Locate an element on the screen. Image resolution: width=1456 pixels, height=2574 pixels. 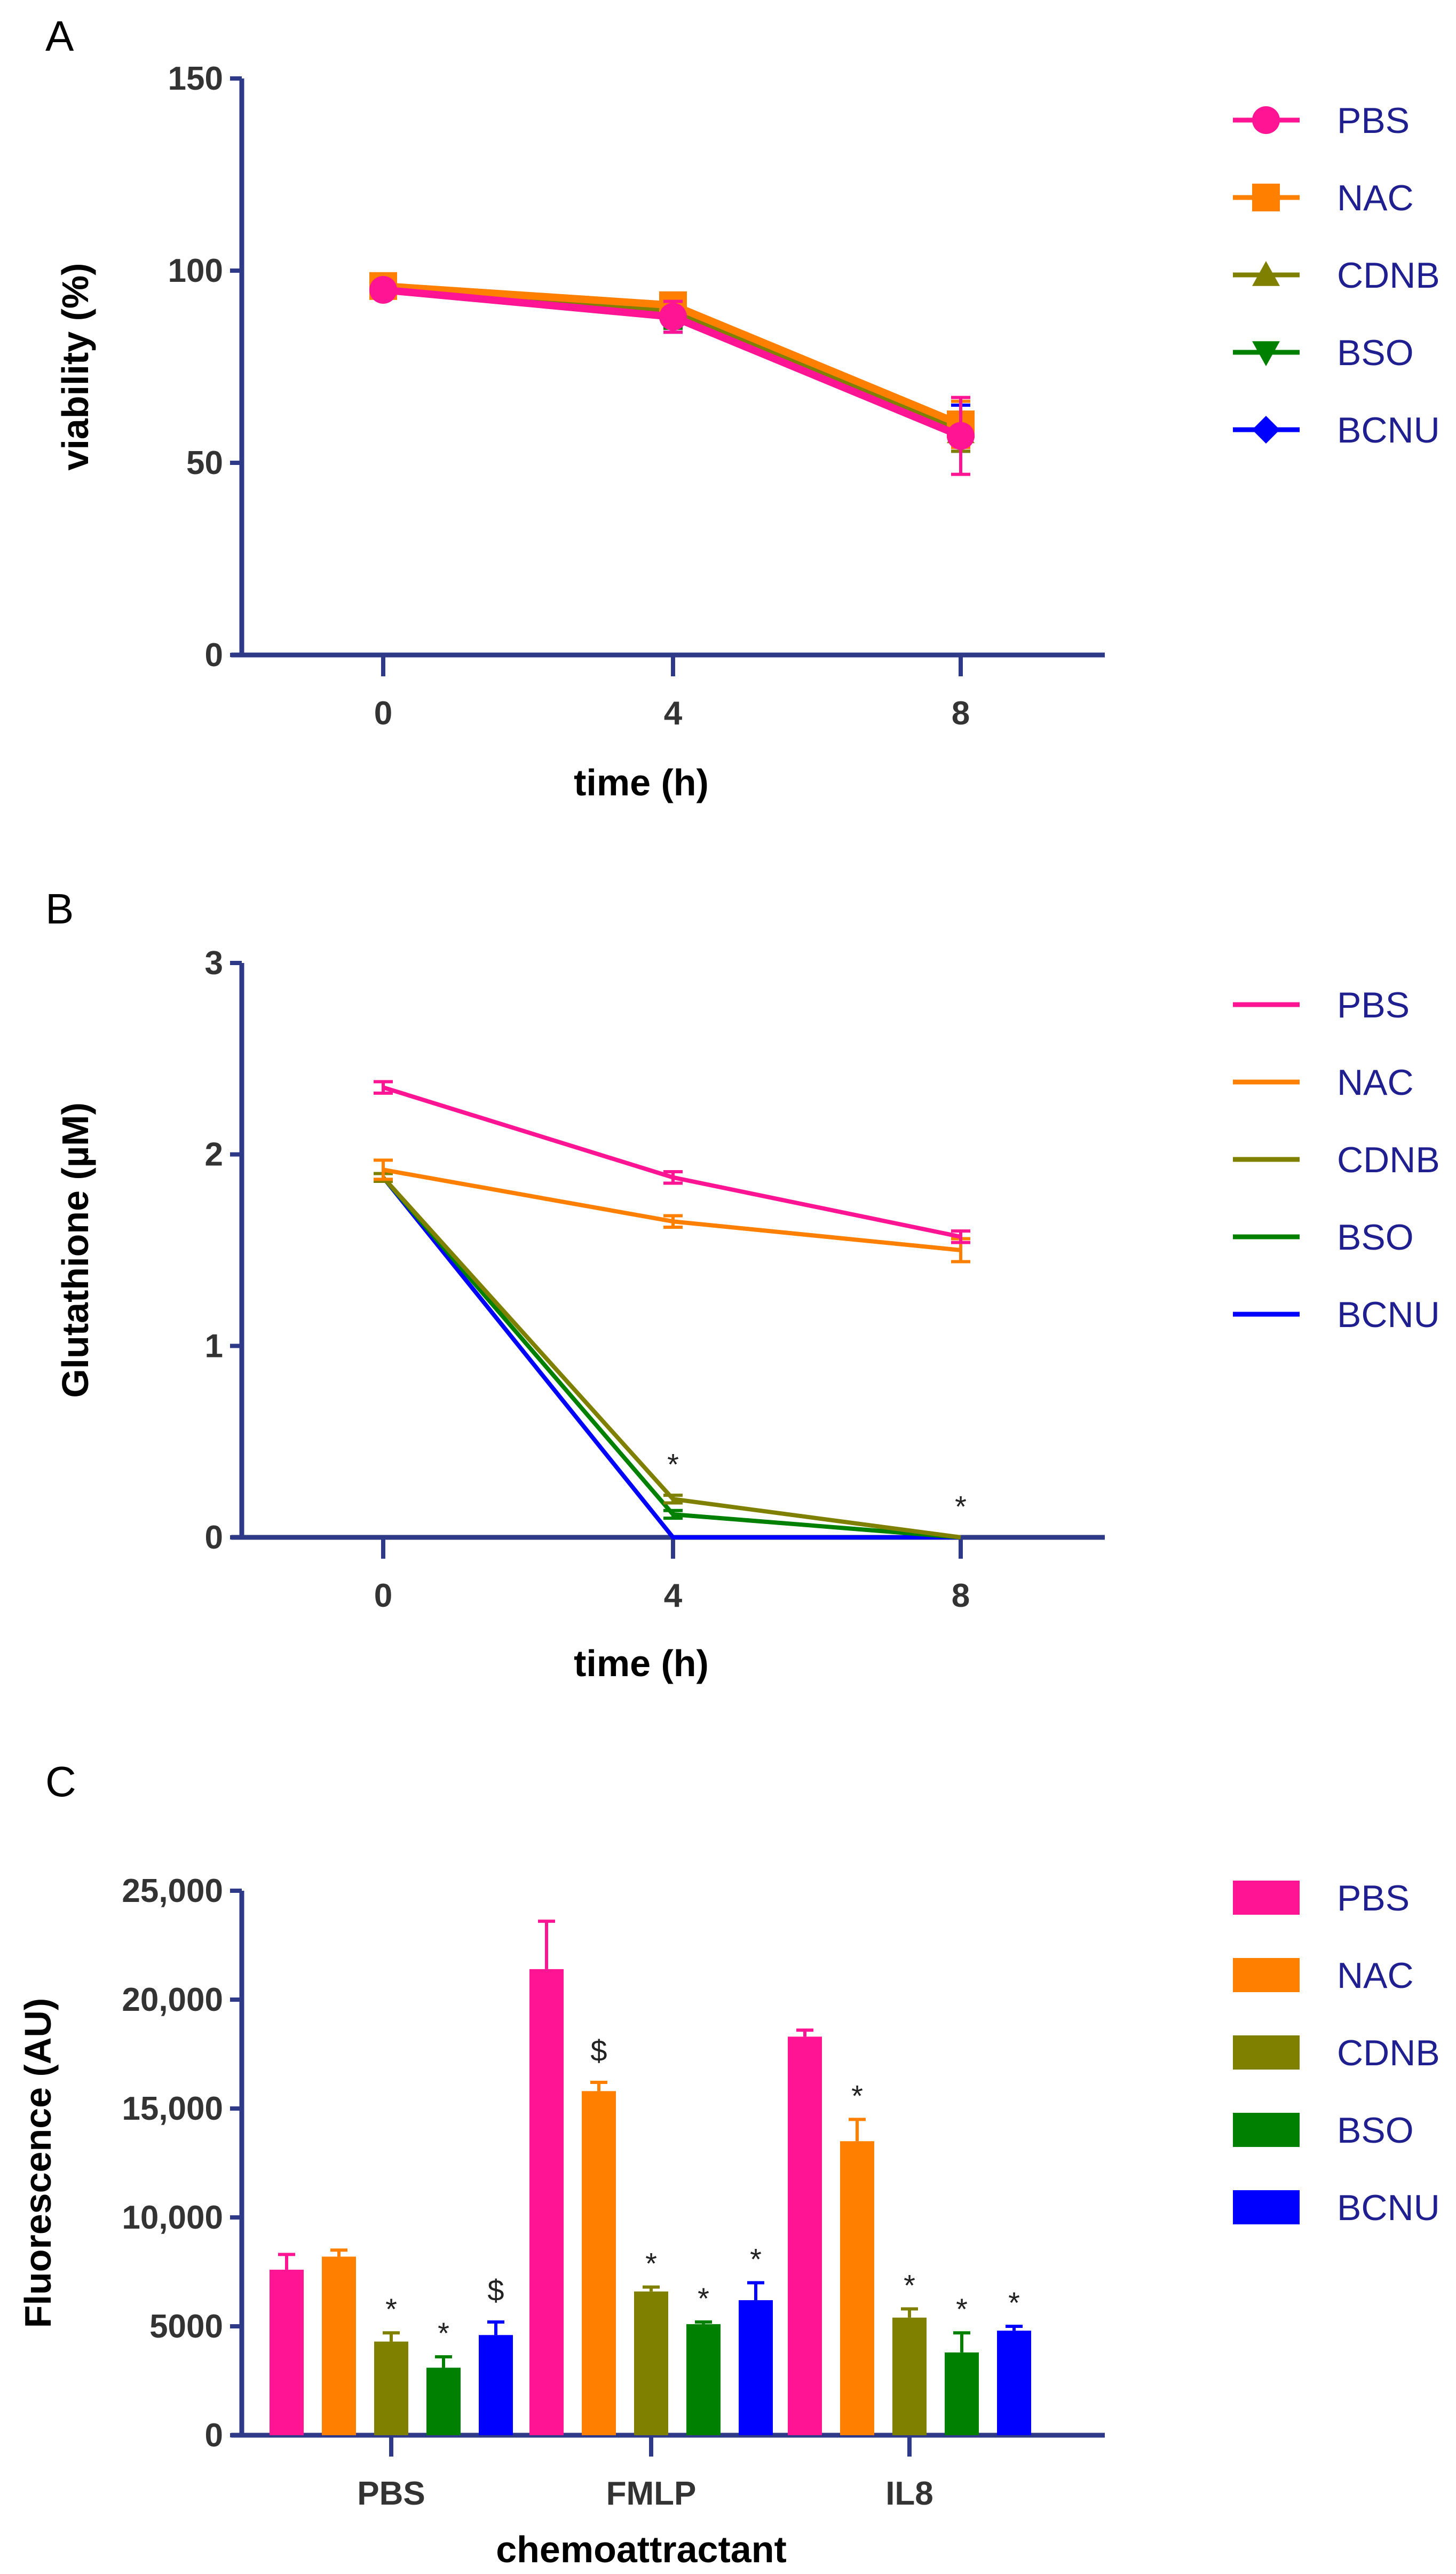
y-tick-label: 100 is located at coordinates (195, 271).